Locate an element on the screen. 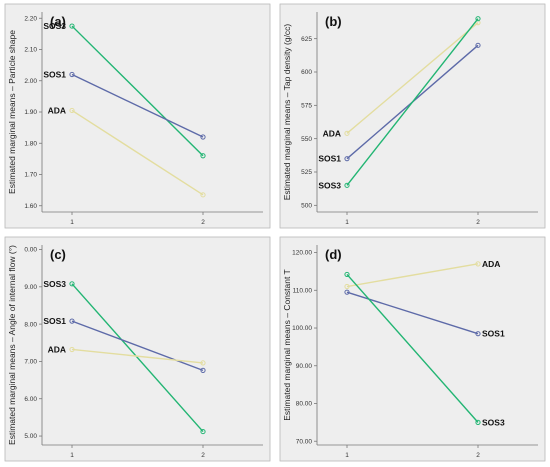 The image size is (550, 467). y-tick-label: 2.10 is located at coordinates (30, 50).